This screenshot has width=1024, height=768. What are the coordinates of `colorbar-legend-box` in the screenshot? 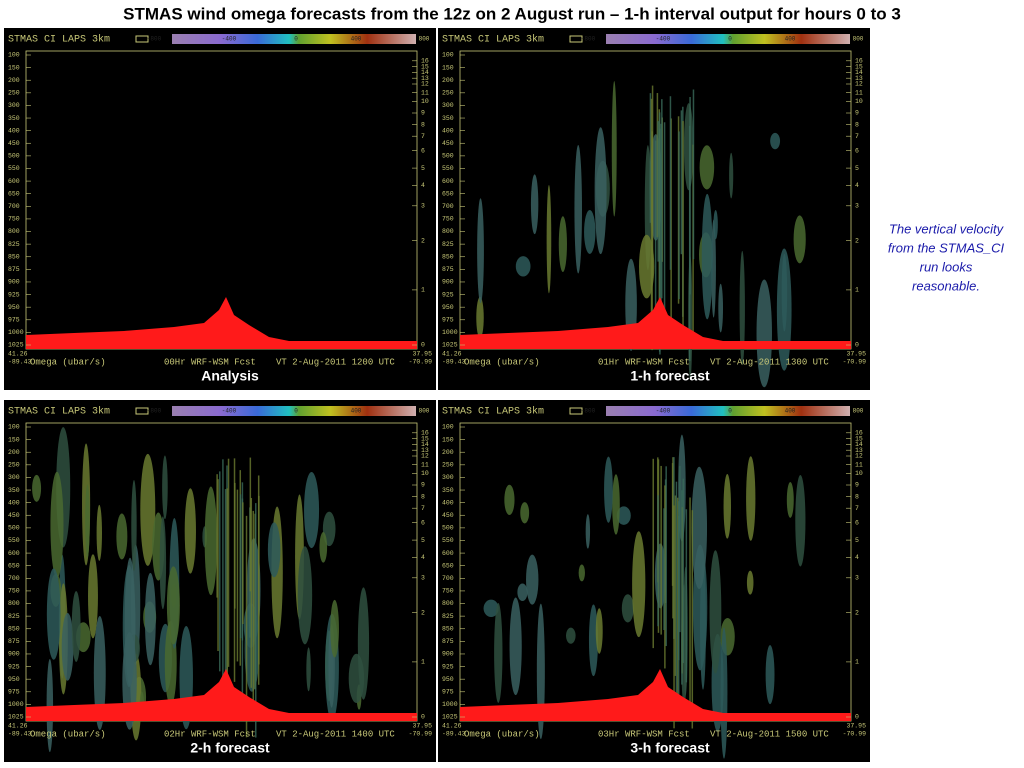 It's located at (576, 411).